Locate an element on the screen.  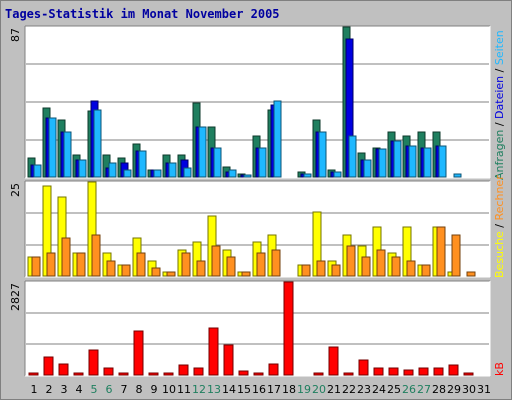
x-label-day-16: 16 is located at coordinates (259, 389).